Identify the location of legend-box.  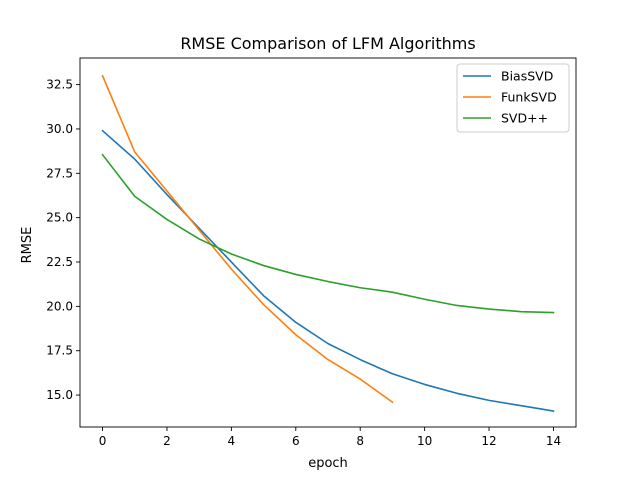
(513, 98).